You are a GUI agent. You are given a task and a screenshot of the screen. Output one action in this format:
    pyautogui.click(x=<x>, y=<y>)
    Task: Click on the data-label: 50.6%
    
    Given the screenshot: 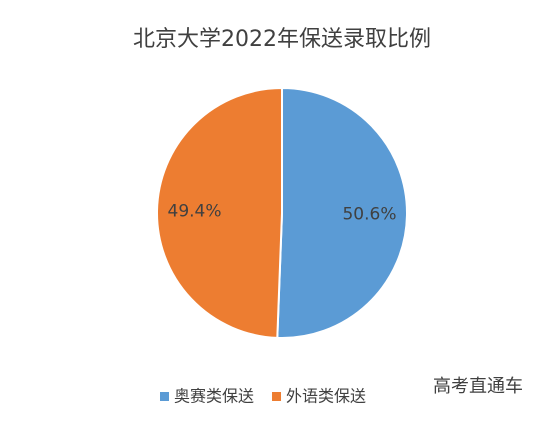 What is the action you would take?
    pyautogui.click(x=369, y=215)
    